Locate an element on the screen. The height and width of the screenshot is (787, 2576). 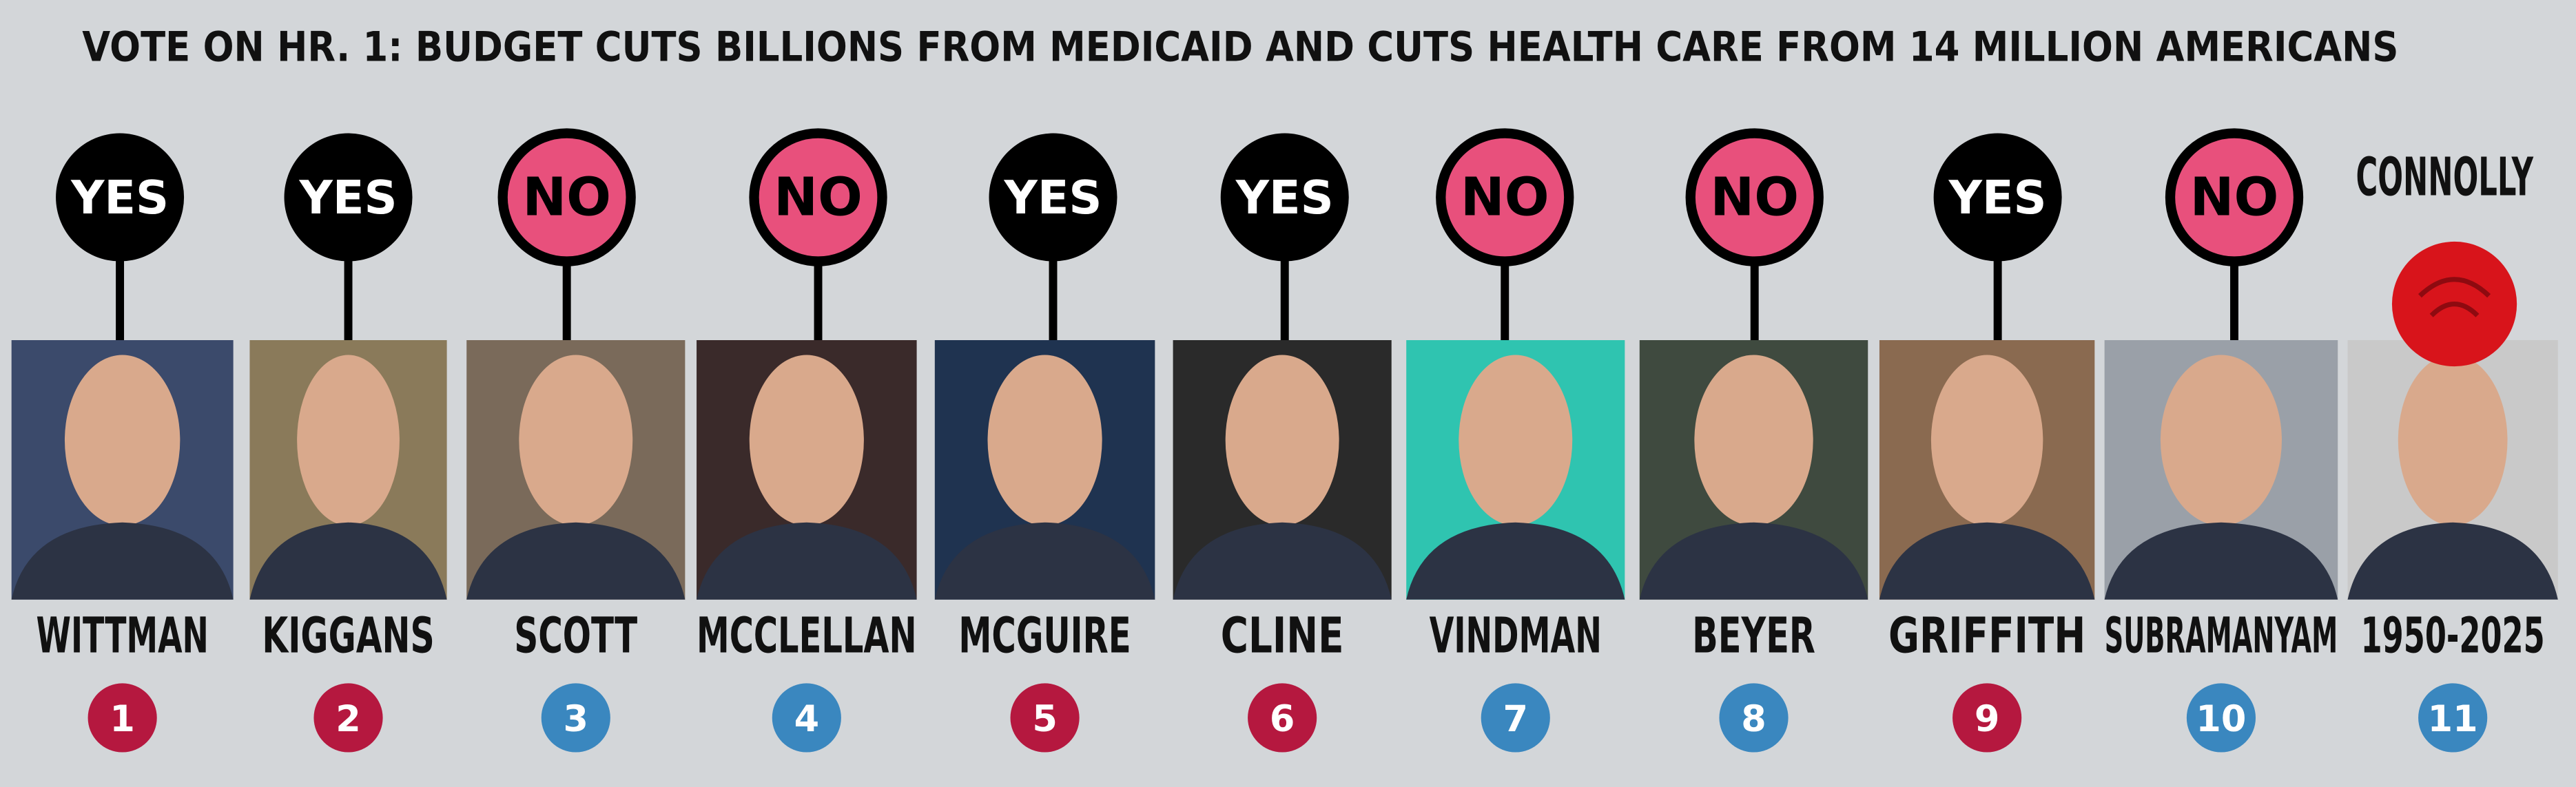
district-number: 11 is located at coordinates (2453, 719).